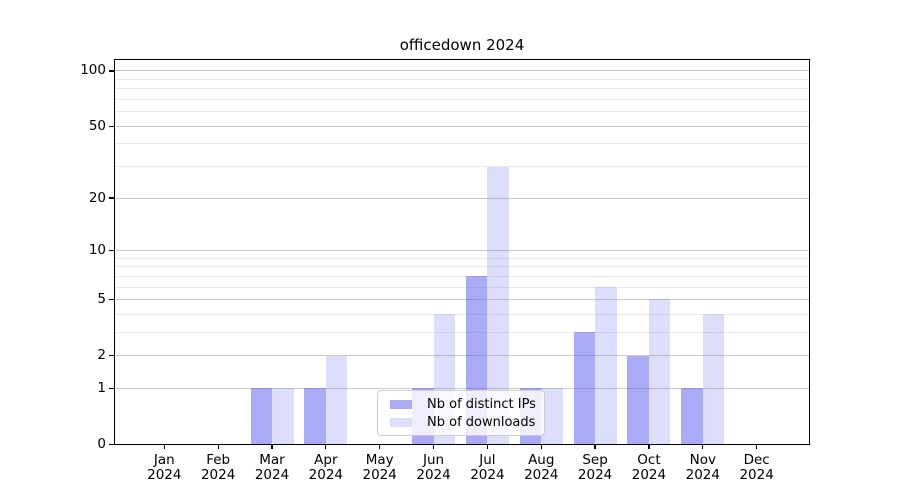 The height and width of the screenshot is (500, 900). What do you see at coordinates (659, 372) in the screenshot?
I see `bar-downloads-oct` at bounding box center [659, 372].